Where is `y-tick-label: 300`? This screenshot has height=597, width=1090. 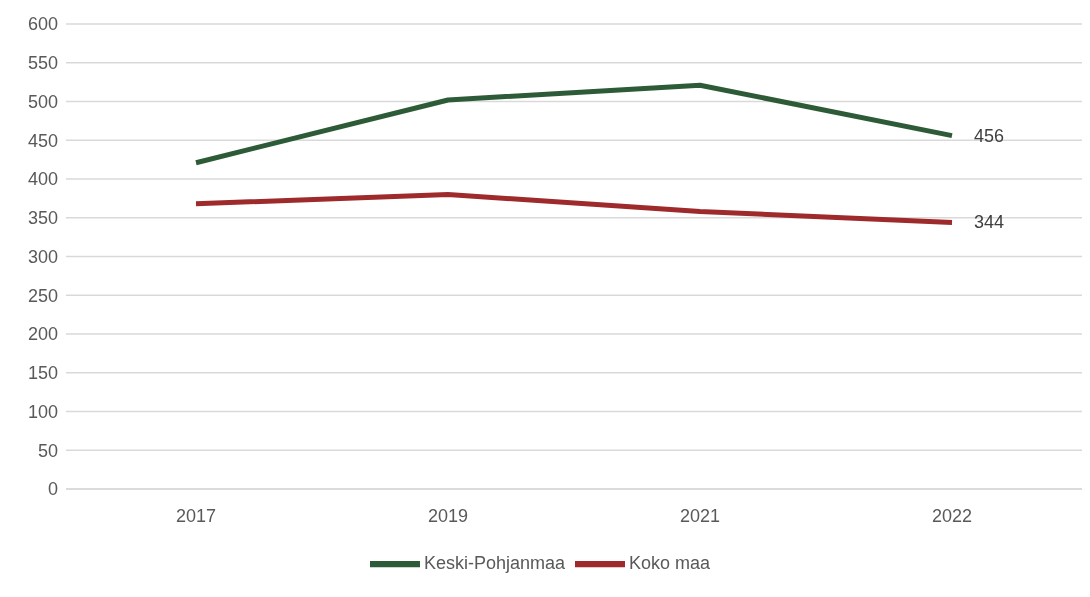
y-tick-label: 300 is located at coordinates (42, 256).